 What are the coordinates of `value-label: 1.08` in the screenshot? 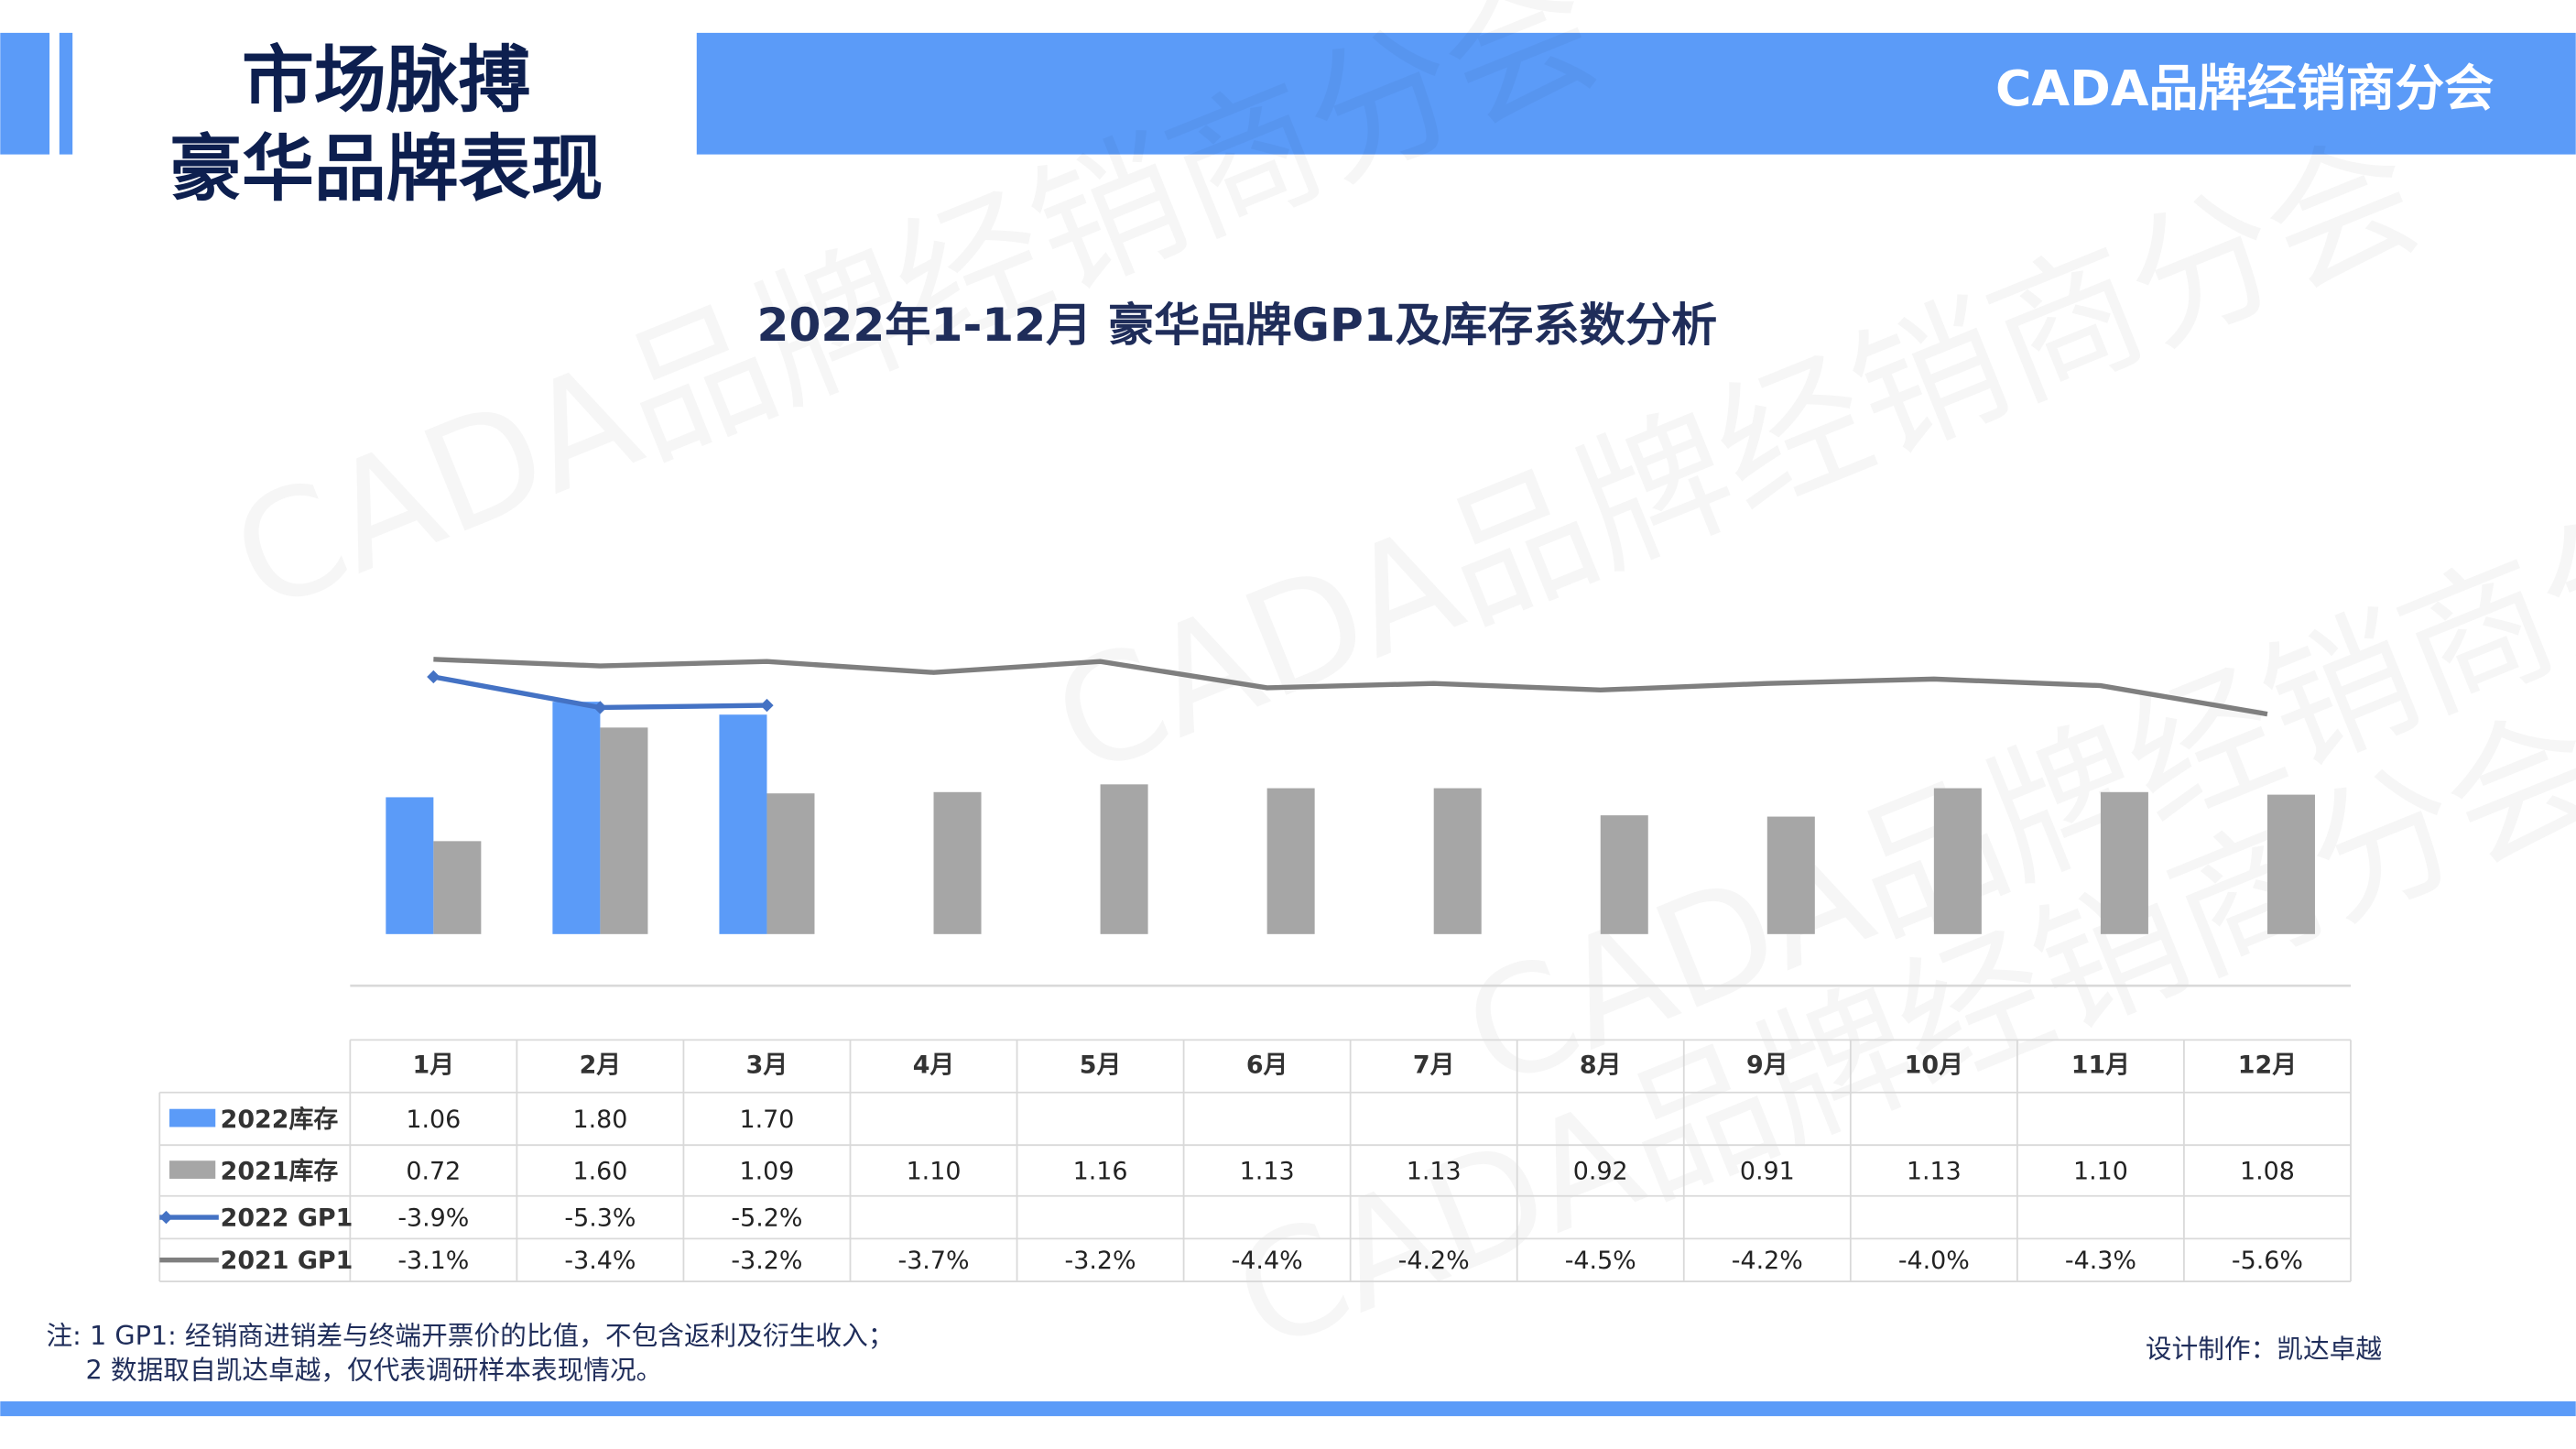 It's located at (2267, 1171).